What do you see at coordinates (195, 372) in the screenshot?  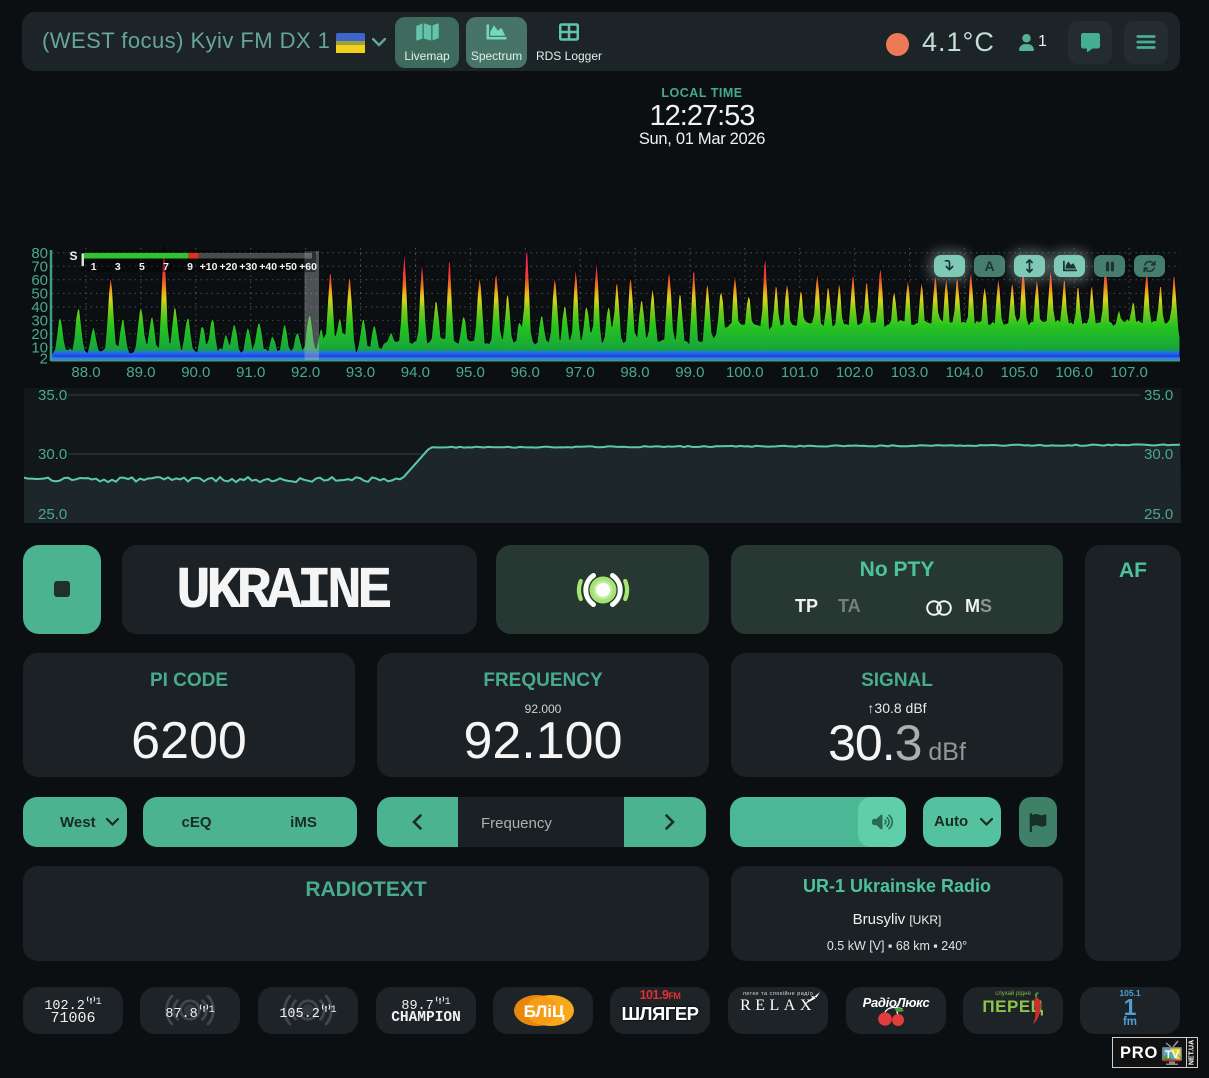 I see `svg-text: 90.0` at bounding box center [195, 372].